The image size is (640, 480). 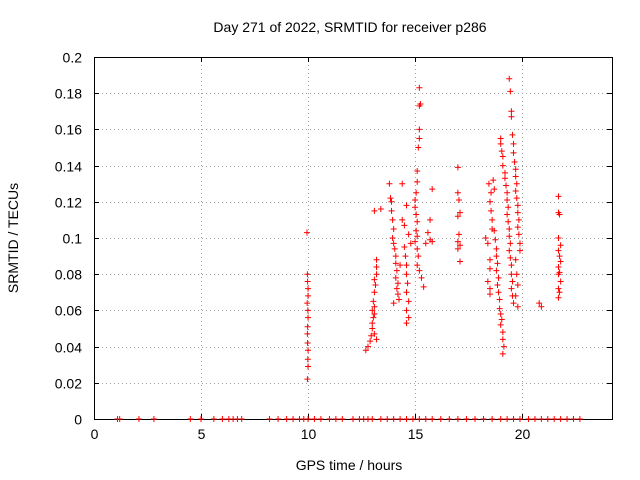 I want to click on y-tick-label: 0.06, so click(x=68, y=311).